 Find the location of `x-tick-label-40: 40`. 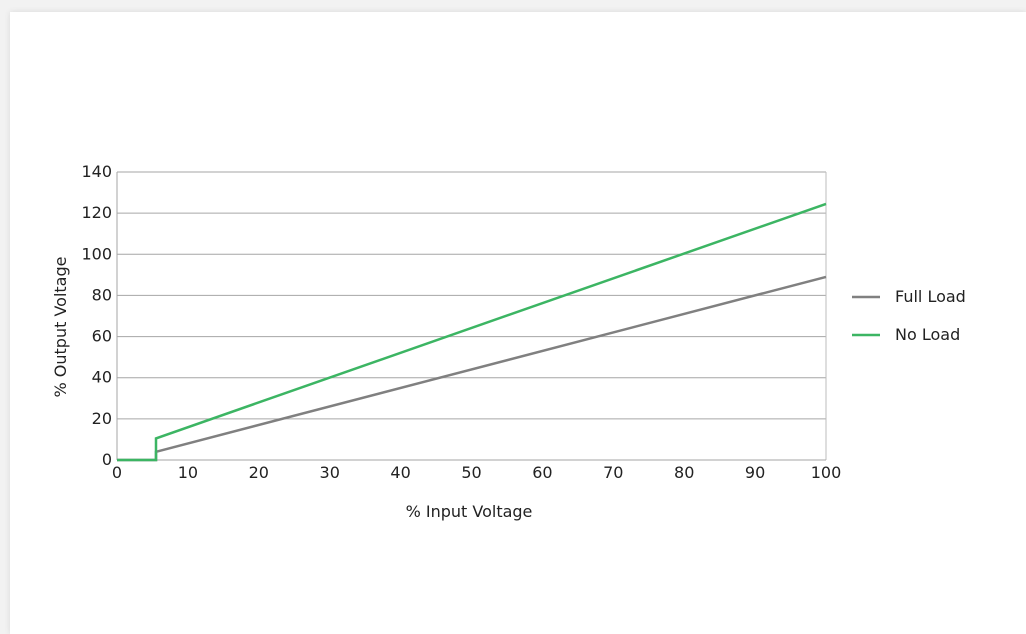

x-tick-label-40: 40 is located at coordinates (400, 472).